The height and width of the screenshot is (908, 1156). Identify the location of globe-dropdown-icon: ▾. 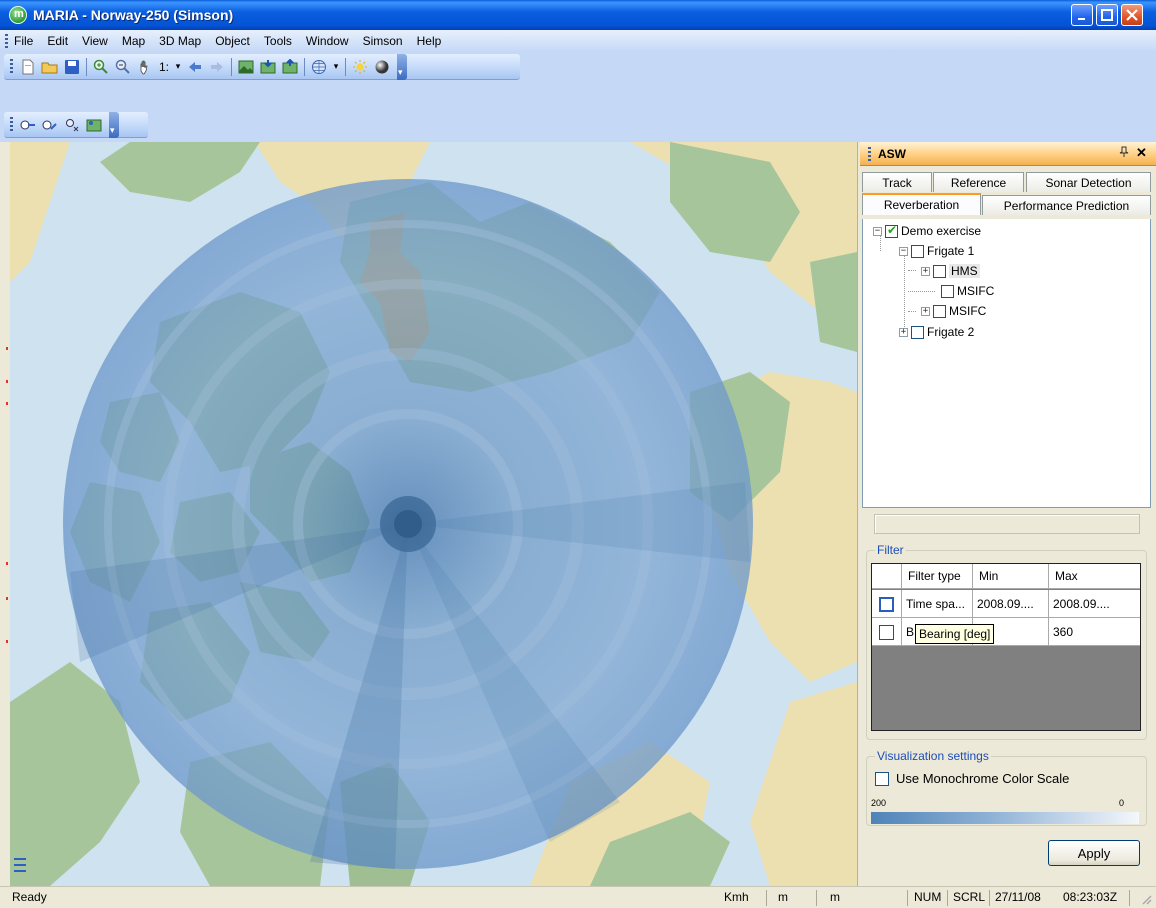
(336, 66).